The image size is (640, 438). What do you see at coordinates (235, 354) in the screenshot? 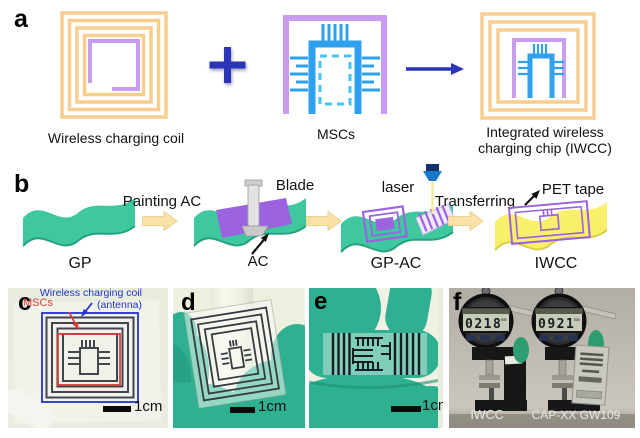
I see `flexible-iwcc-device` at bounding box center [235, 354].